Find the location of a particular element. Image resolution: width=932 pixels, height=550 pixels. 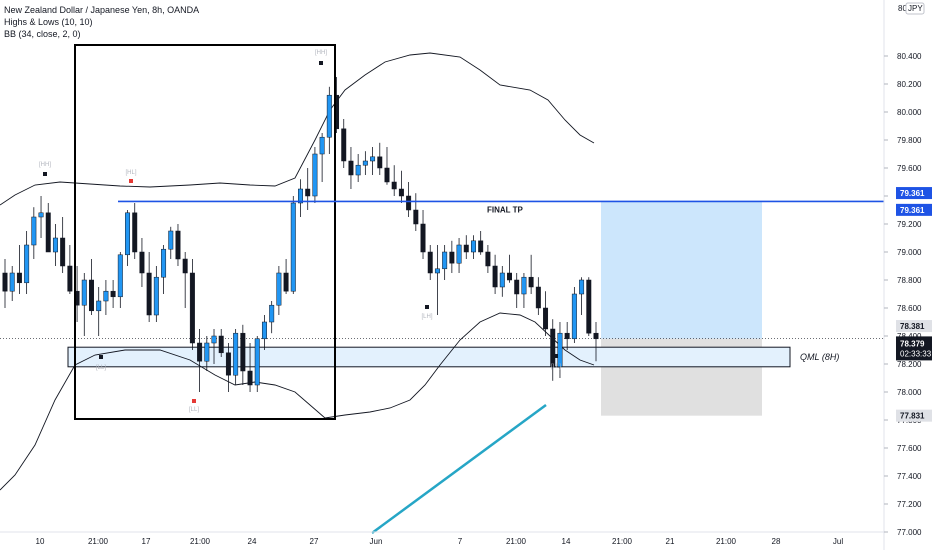

y-tick-label: 79.000 is located at coordinates (909, 252).